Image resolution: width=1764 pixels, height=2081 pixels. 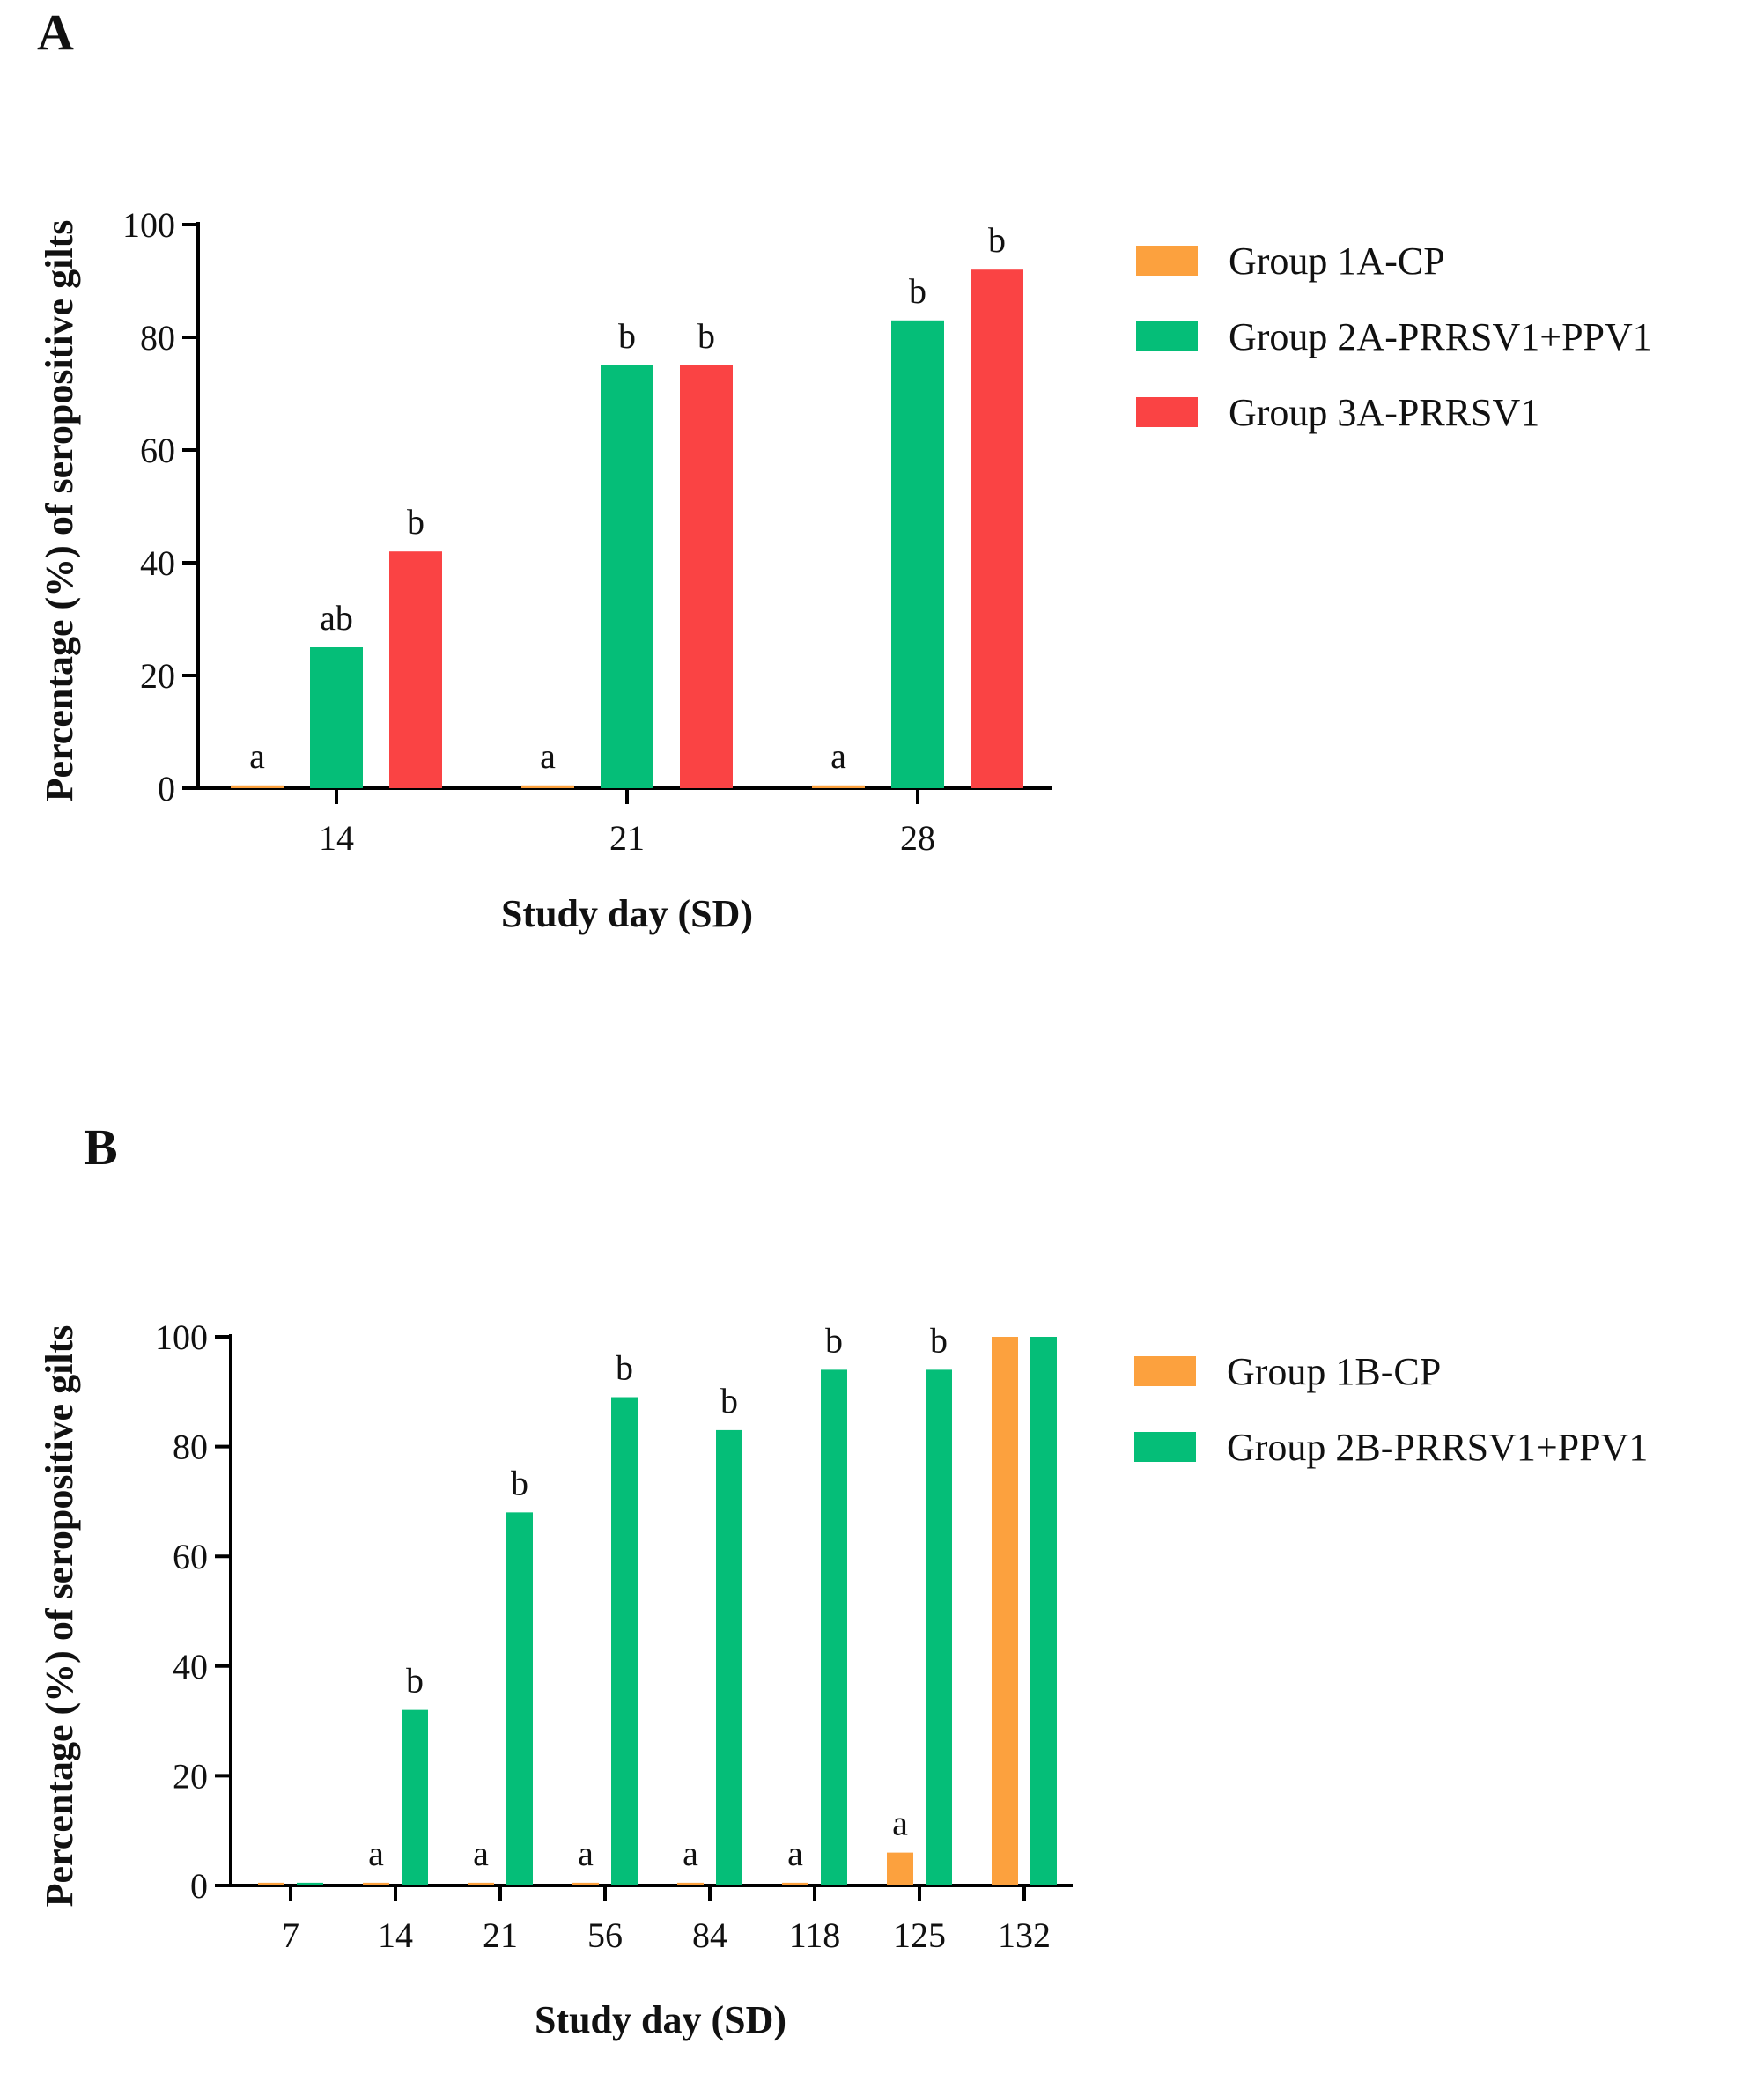 I want to click on panel-a-legend-label: Group 2A-PRRSV1+PPV1, so click(x=1440, y=336).